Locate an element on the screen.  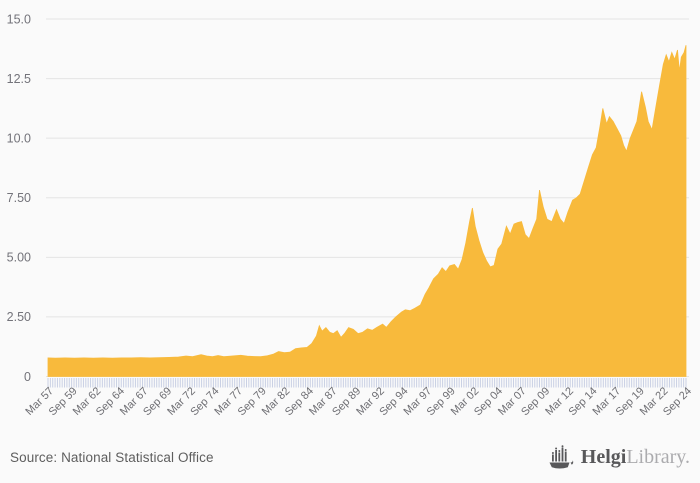
helgi-logo: HelgiLibrary. is located at coordinates (619, 457).